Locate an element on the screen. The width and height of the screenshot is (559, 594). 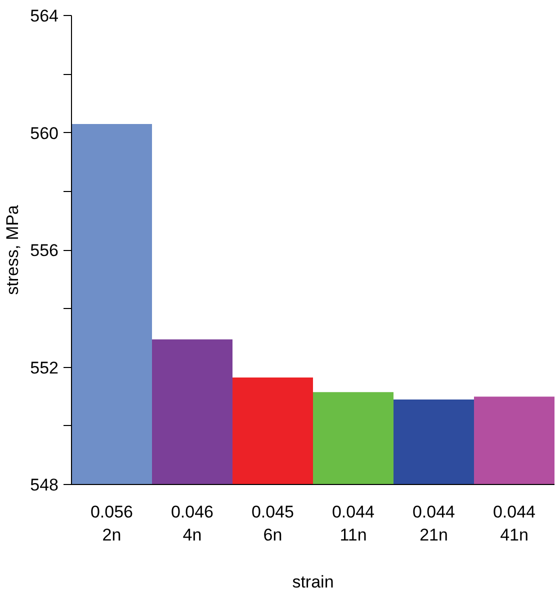
x-tick-label: 0.046 4n is located at coordinates (192, 523).